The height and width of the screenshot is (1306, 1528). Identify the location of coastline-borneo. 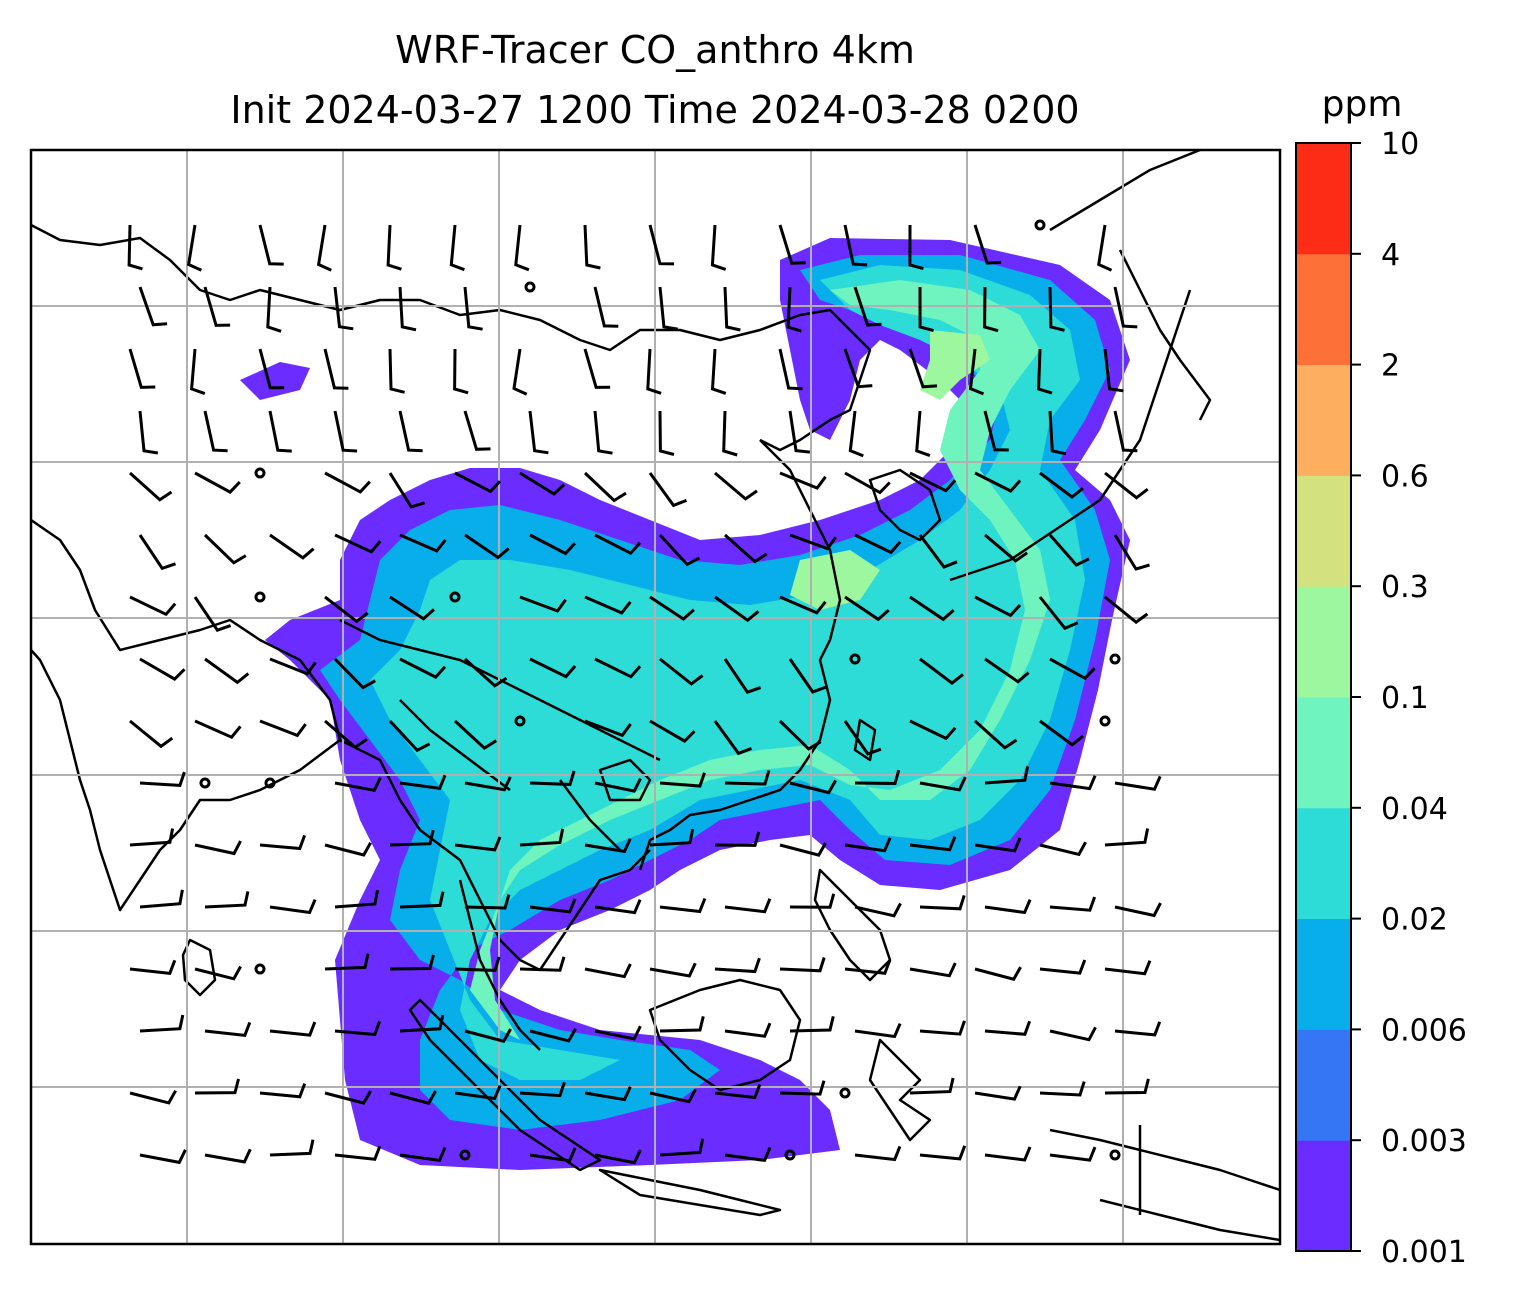
(725, 1035).